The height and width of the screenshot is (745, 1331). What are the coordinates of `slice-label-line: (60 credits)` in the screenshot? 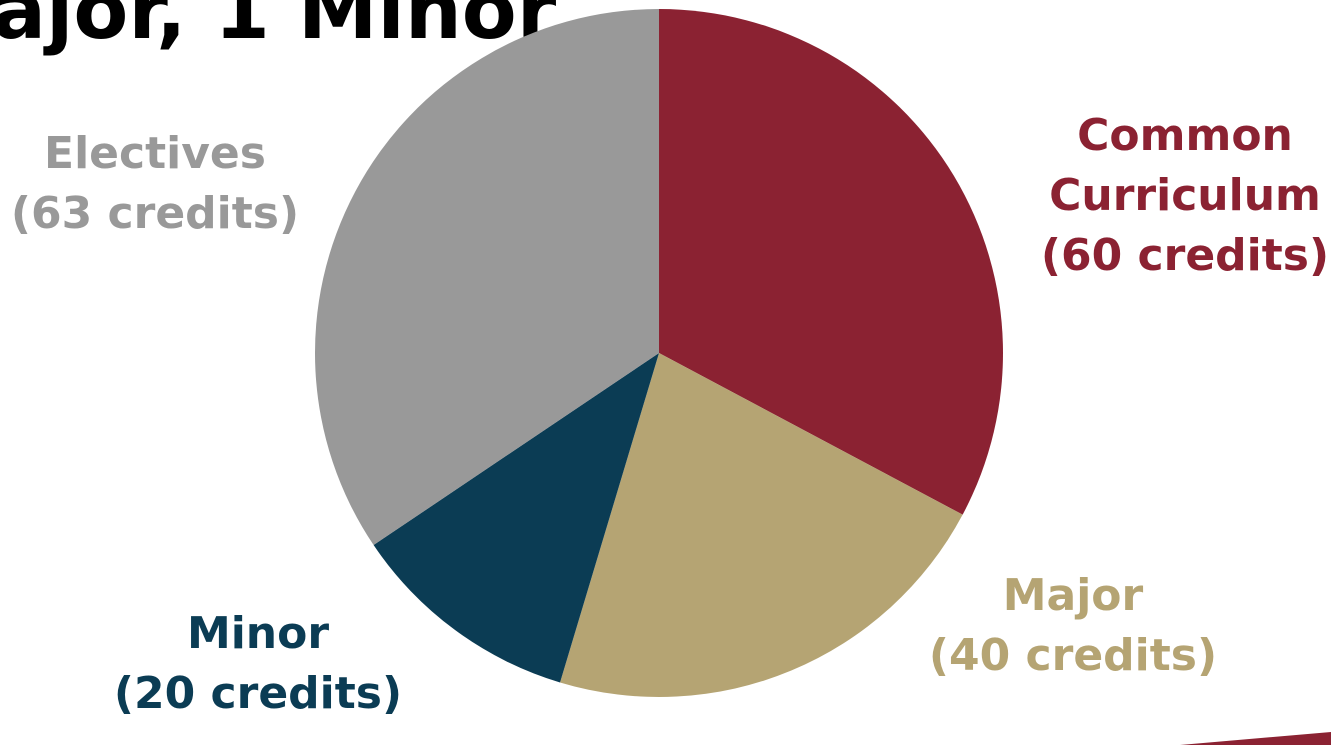 It's located at (1185, 255).